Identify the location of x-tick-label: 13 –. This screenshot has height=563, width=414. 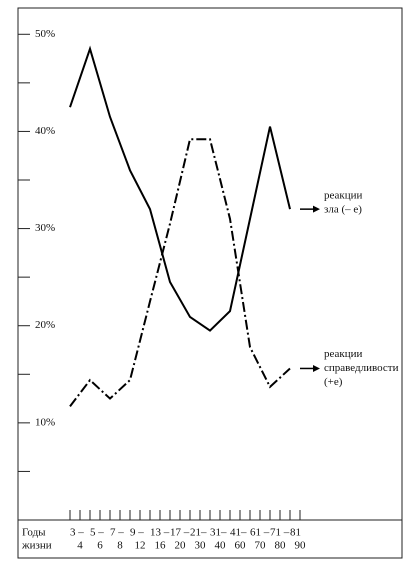
(160, 533).